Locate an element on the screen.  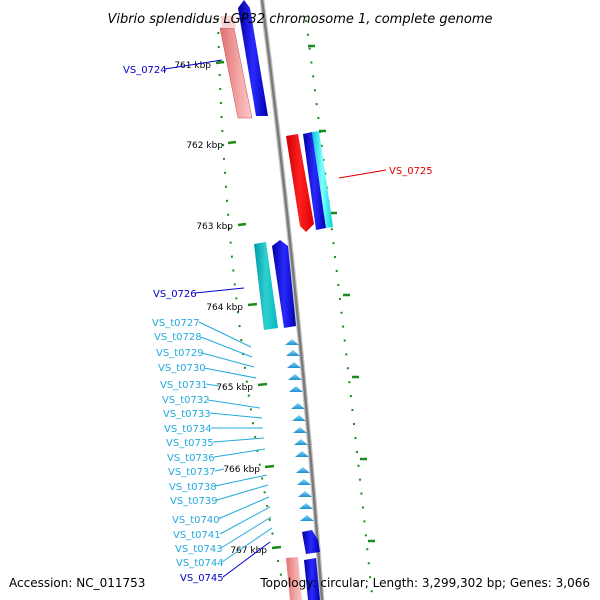
gene-label: VS_t0740 is located at coordinates (196, 520).